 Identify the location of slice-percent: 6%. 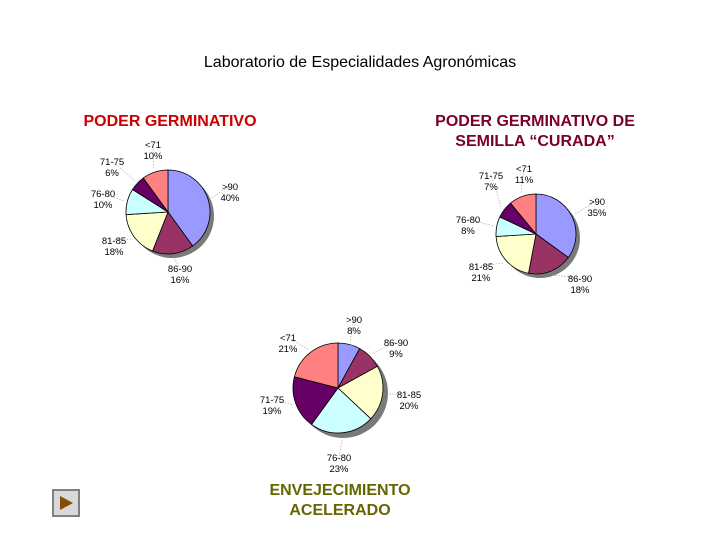
(112, 173).